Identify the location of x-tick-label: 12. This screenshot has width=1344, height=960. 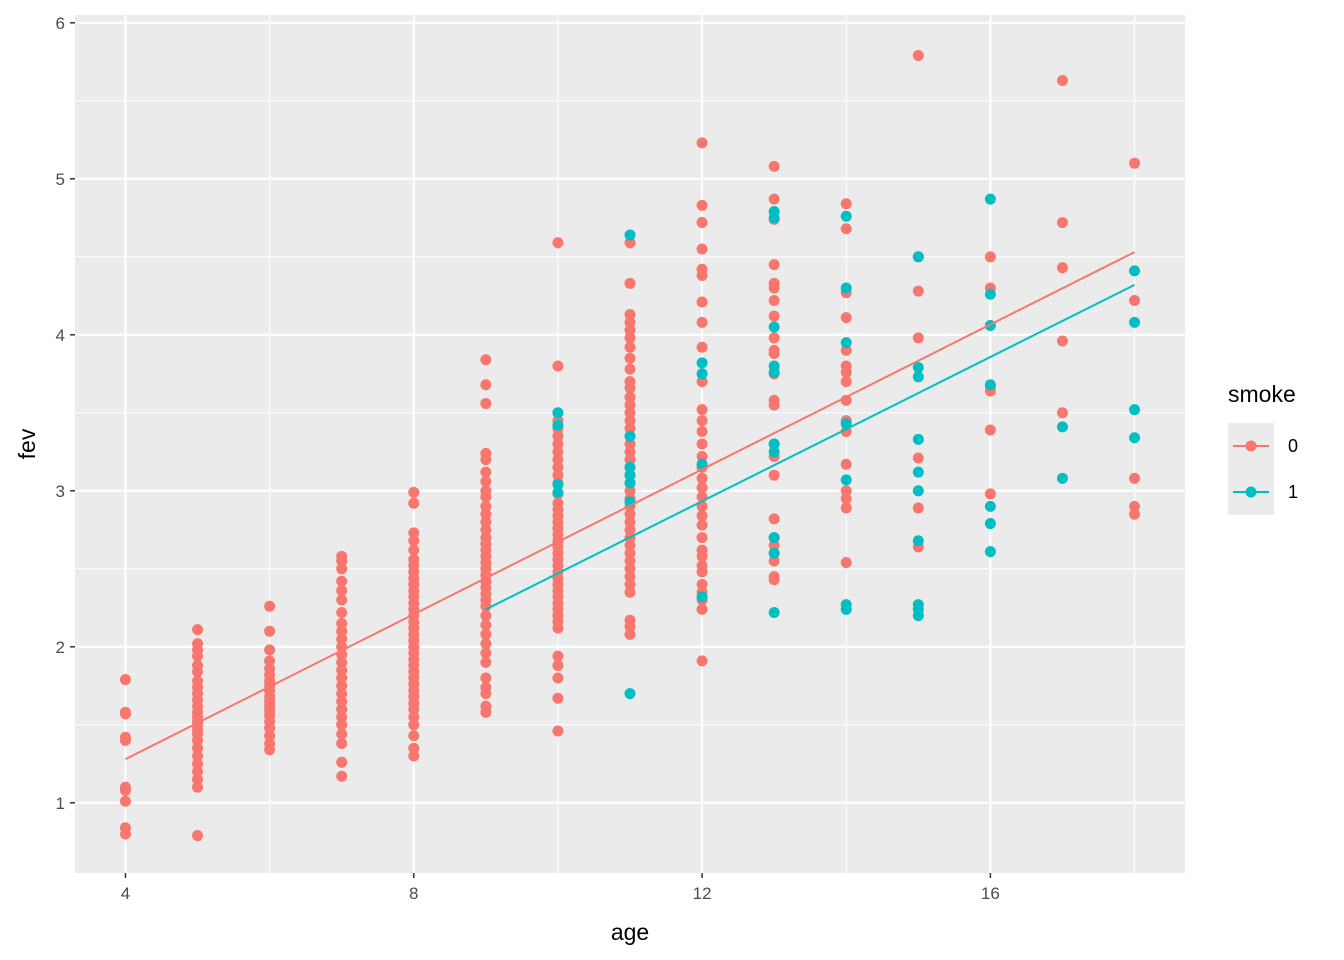
(702, 893).